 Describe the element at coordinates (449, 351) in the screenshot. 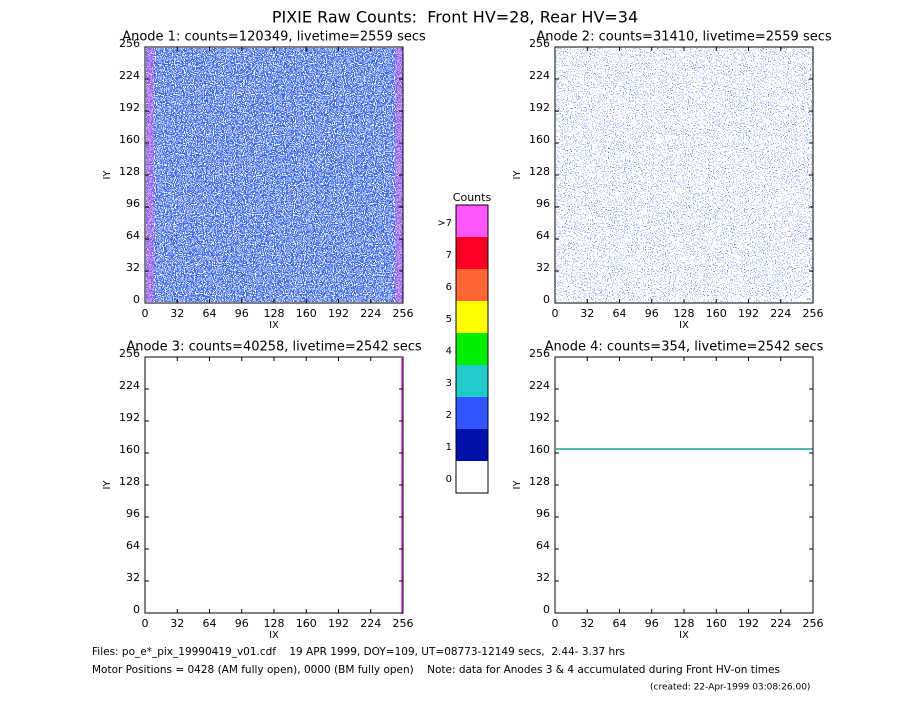

I see `colorbar-label: 4` at that location.